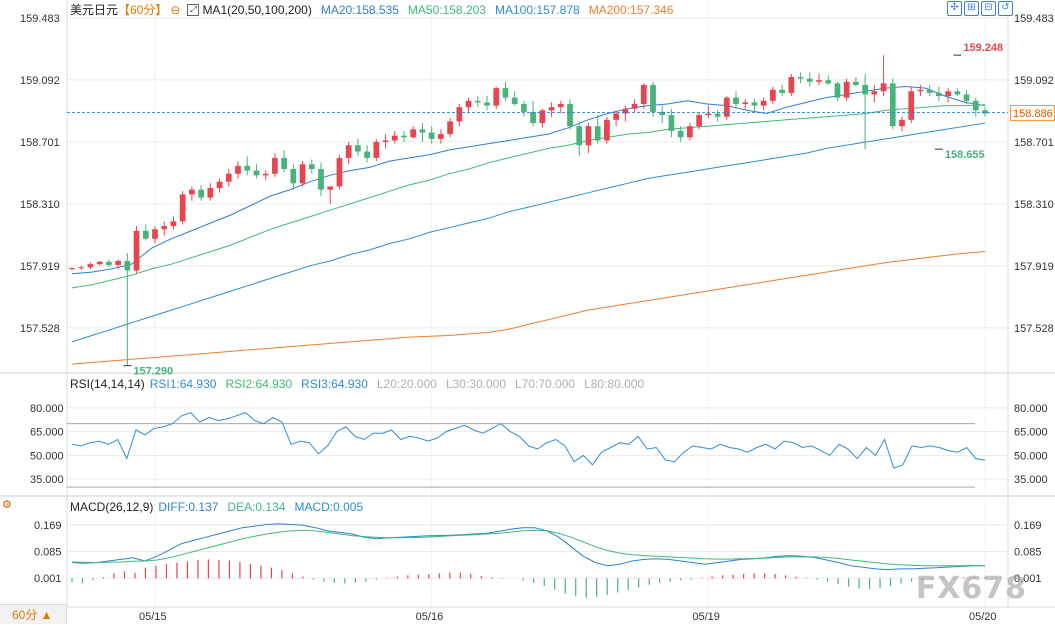 The width and height of the screenshot is (1055, 625). Describe the element at coordinates (259, 384) in the screenshot. I see `rsi2-value: RSI2:64.930` at that location.